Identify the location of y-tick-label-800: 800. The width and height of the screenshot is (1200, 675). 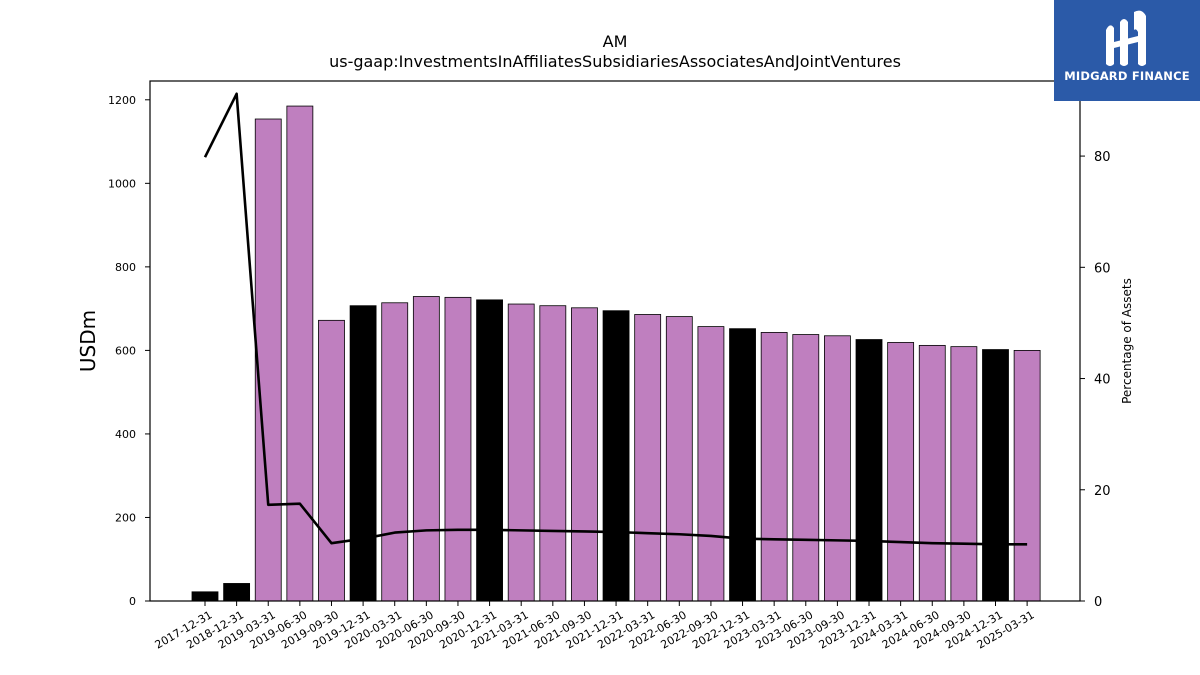
(125, 267).